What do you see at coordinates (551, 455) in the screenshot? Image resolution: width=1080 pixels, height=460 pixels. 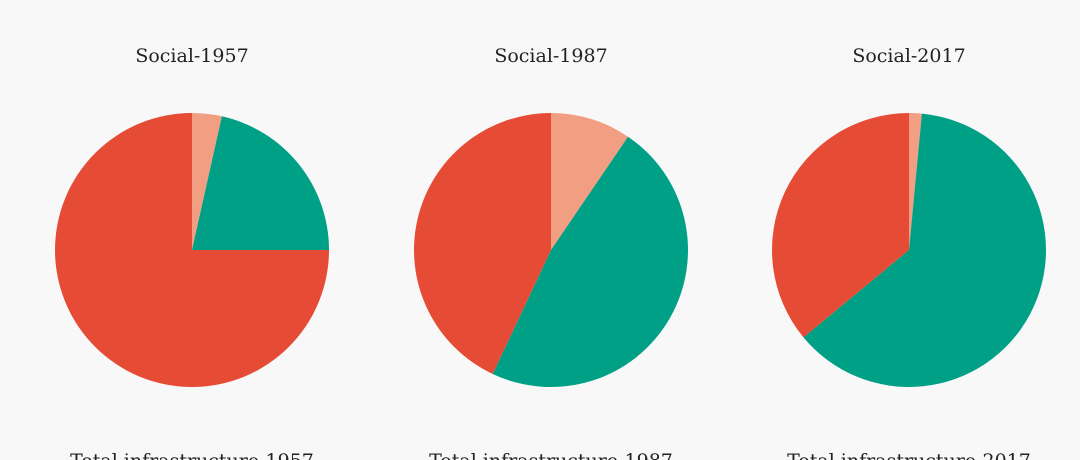 I see `footer-label-1987: Total infrastructure-1987` at bounding box center [551, 455].